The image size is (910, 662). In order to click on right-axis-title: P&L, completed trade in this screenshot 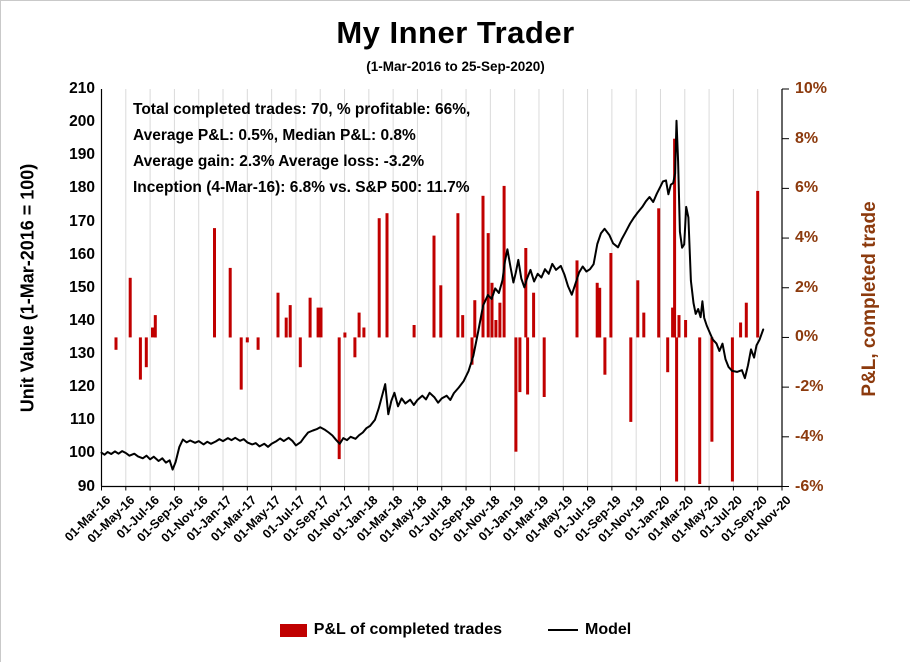, I will do `click(869, 299)`.